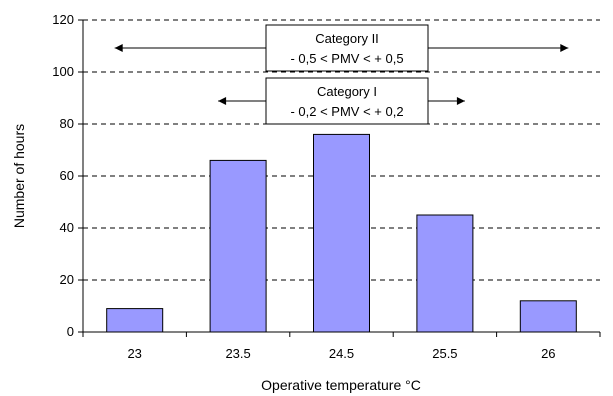  What do you see at coordinates (19, 176) in the screenshot?
I see `y-axis-title: Number of hours` at bounding box center [19, 176].